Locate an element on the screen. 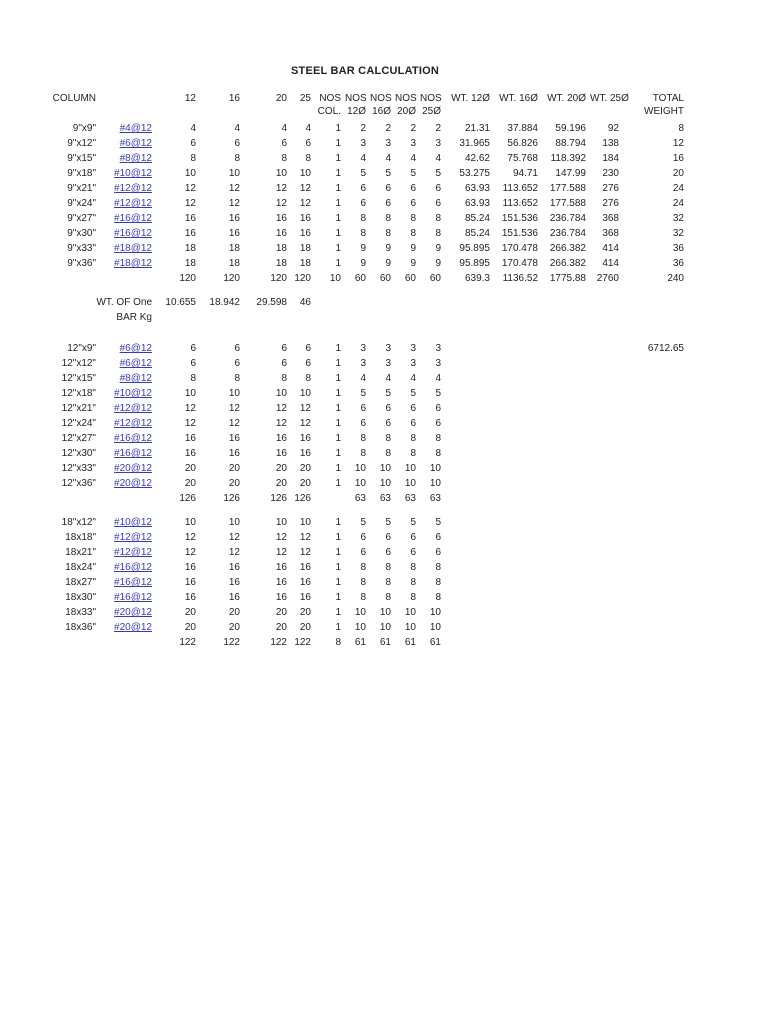 The image size is (768, 1024). total-cell: 10 is located at coordinates (335, 278).